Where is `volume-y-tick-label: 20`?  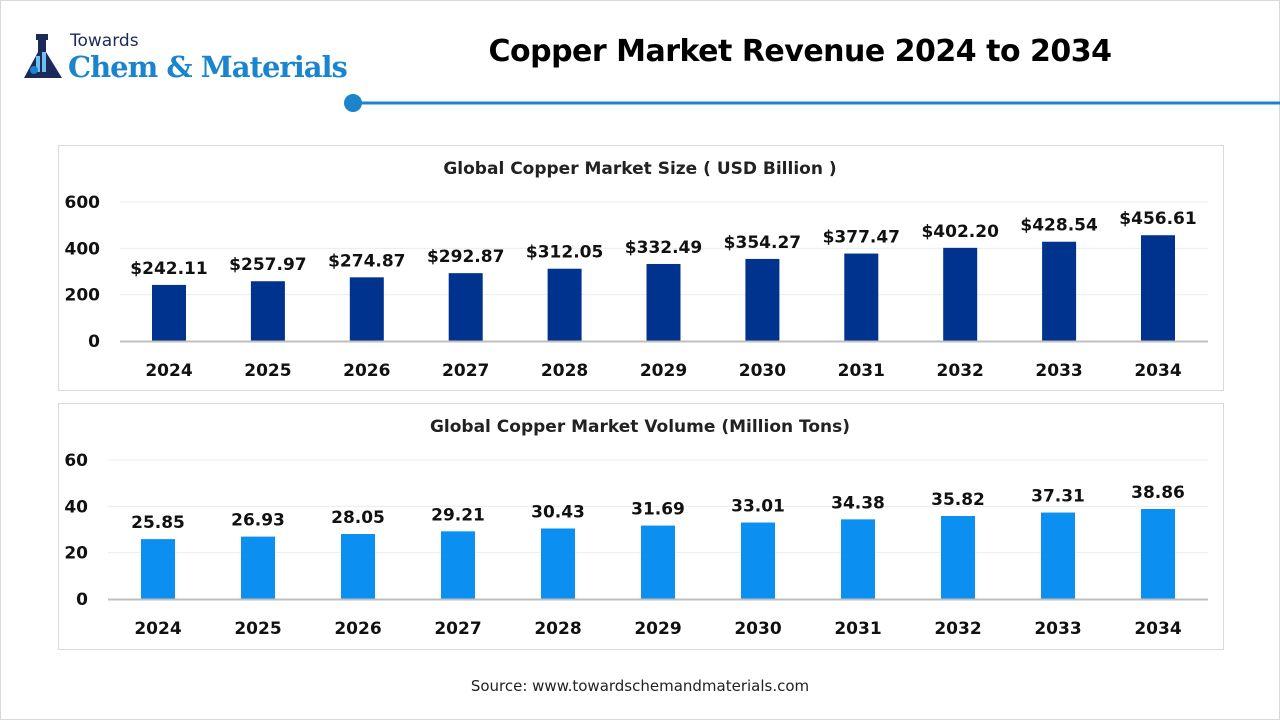 volume-y-tick-label: 20 is located at coordinates (76, 554).